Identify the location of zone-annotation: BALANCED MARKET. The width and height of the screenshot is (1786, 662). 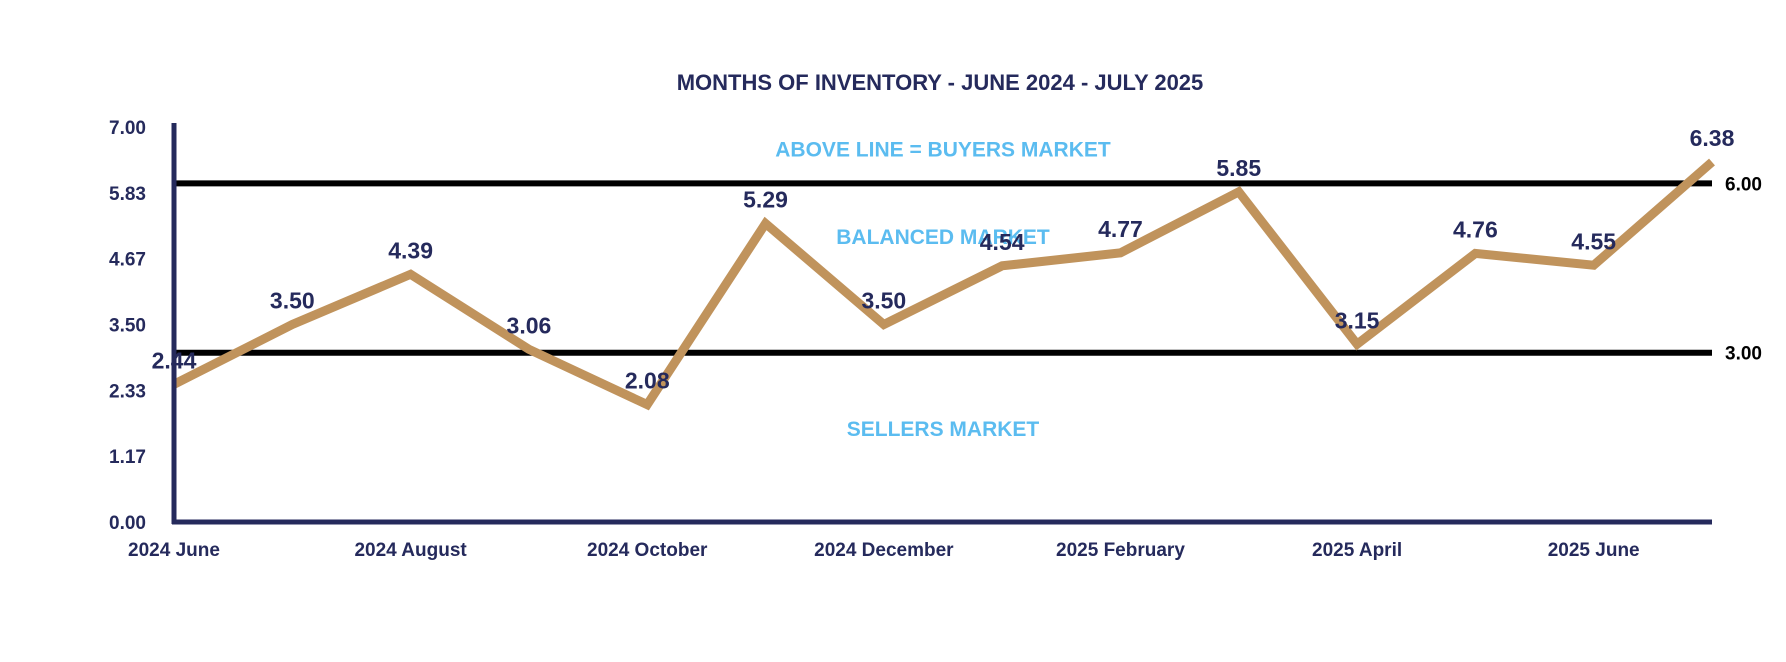
(943, 237).